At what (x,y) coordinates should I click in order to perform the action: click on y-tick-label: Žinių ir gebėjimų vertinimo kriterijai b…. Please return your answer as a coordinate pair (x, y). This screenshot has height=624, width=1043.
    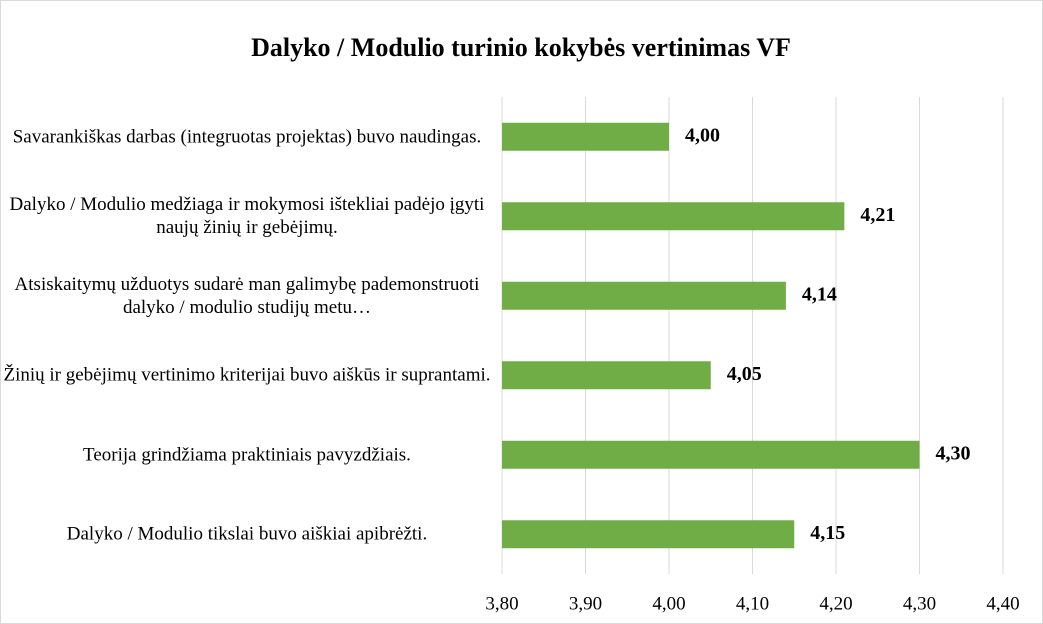
    Looking at the image, I should click on (247, 375).